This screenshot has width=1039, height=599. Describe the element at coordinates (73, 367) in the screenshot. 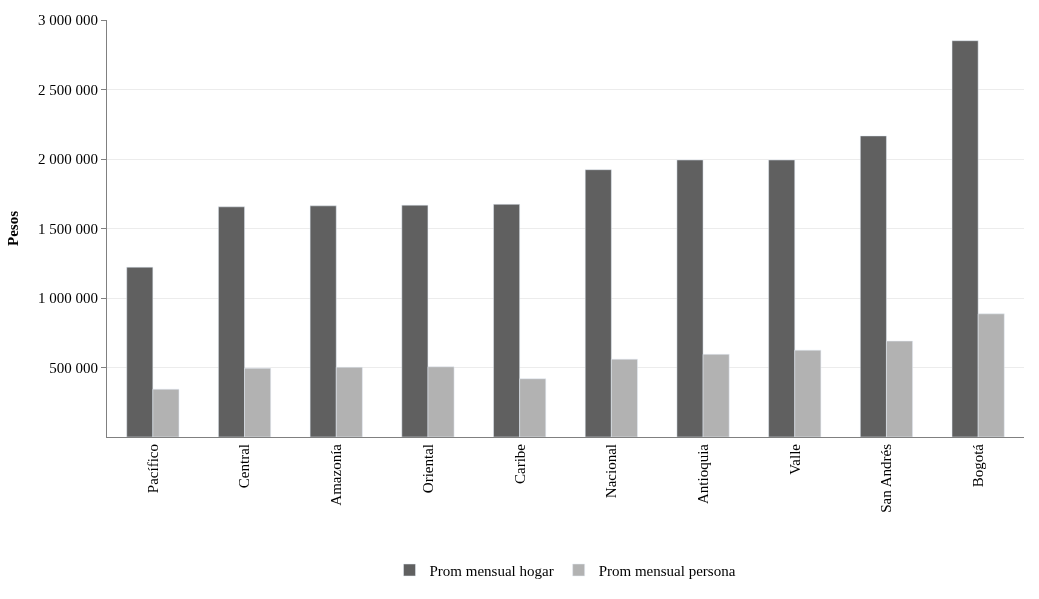

I see `y-tick-label: 500 000` at that location.